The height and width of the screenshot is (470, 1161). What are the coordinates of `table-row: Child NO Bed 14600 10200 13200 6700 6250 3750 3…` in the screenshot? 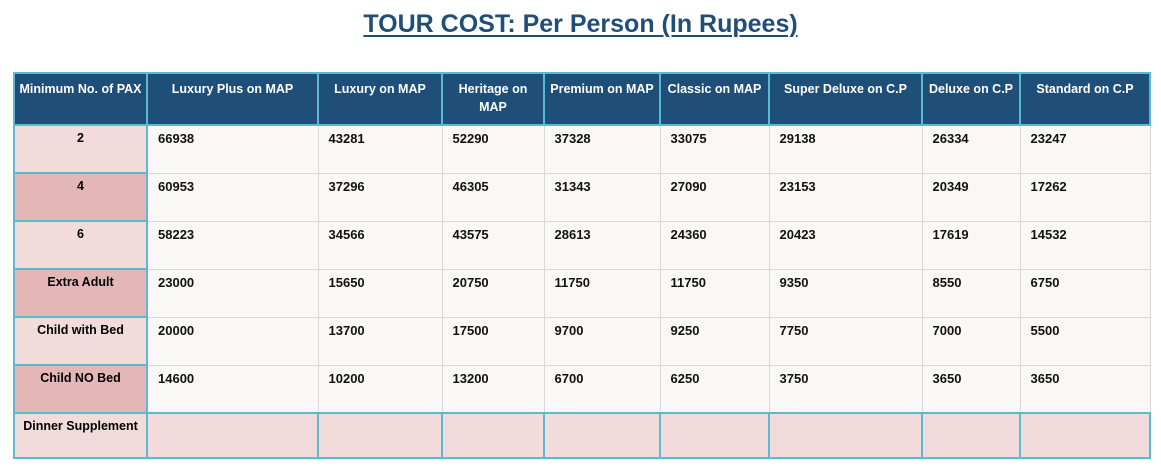 It's located at (582, 389).